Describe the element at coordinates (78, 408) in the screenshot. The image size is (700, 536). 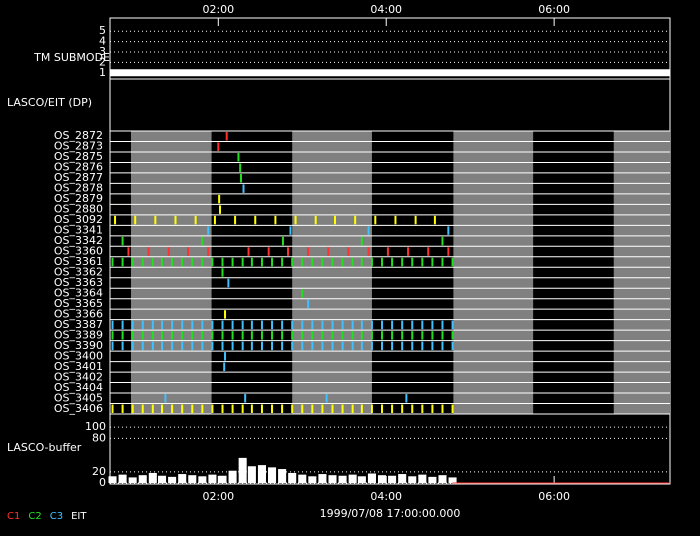
I see `row-label: OS_3406` at that location.